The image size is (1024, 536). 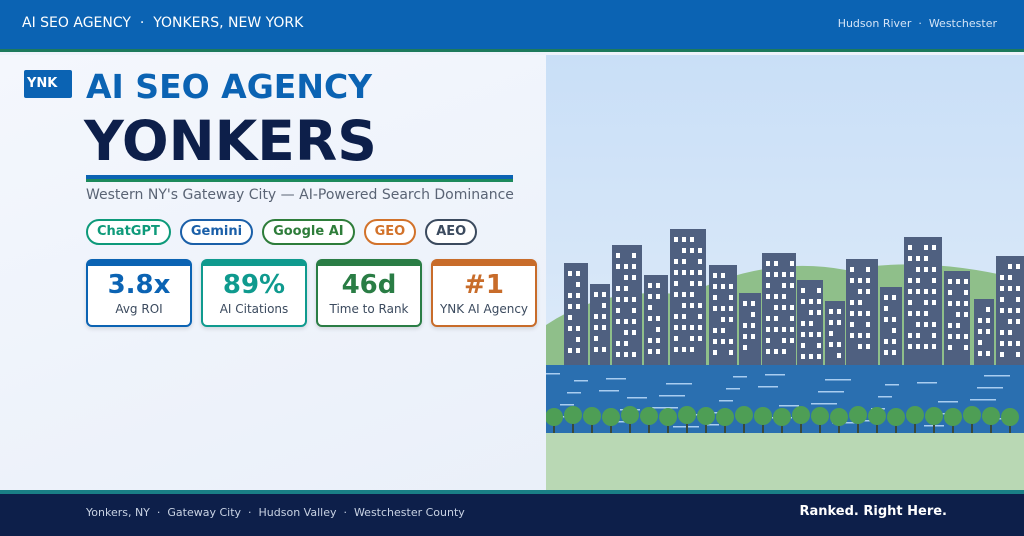 I want to click on divider, so click(x=299, y=178).